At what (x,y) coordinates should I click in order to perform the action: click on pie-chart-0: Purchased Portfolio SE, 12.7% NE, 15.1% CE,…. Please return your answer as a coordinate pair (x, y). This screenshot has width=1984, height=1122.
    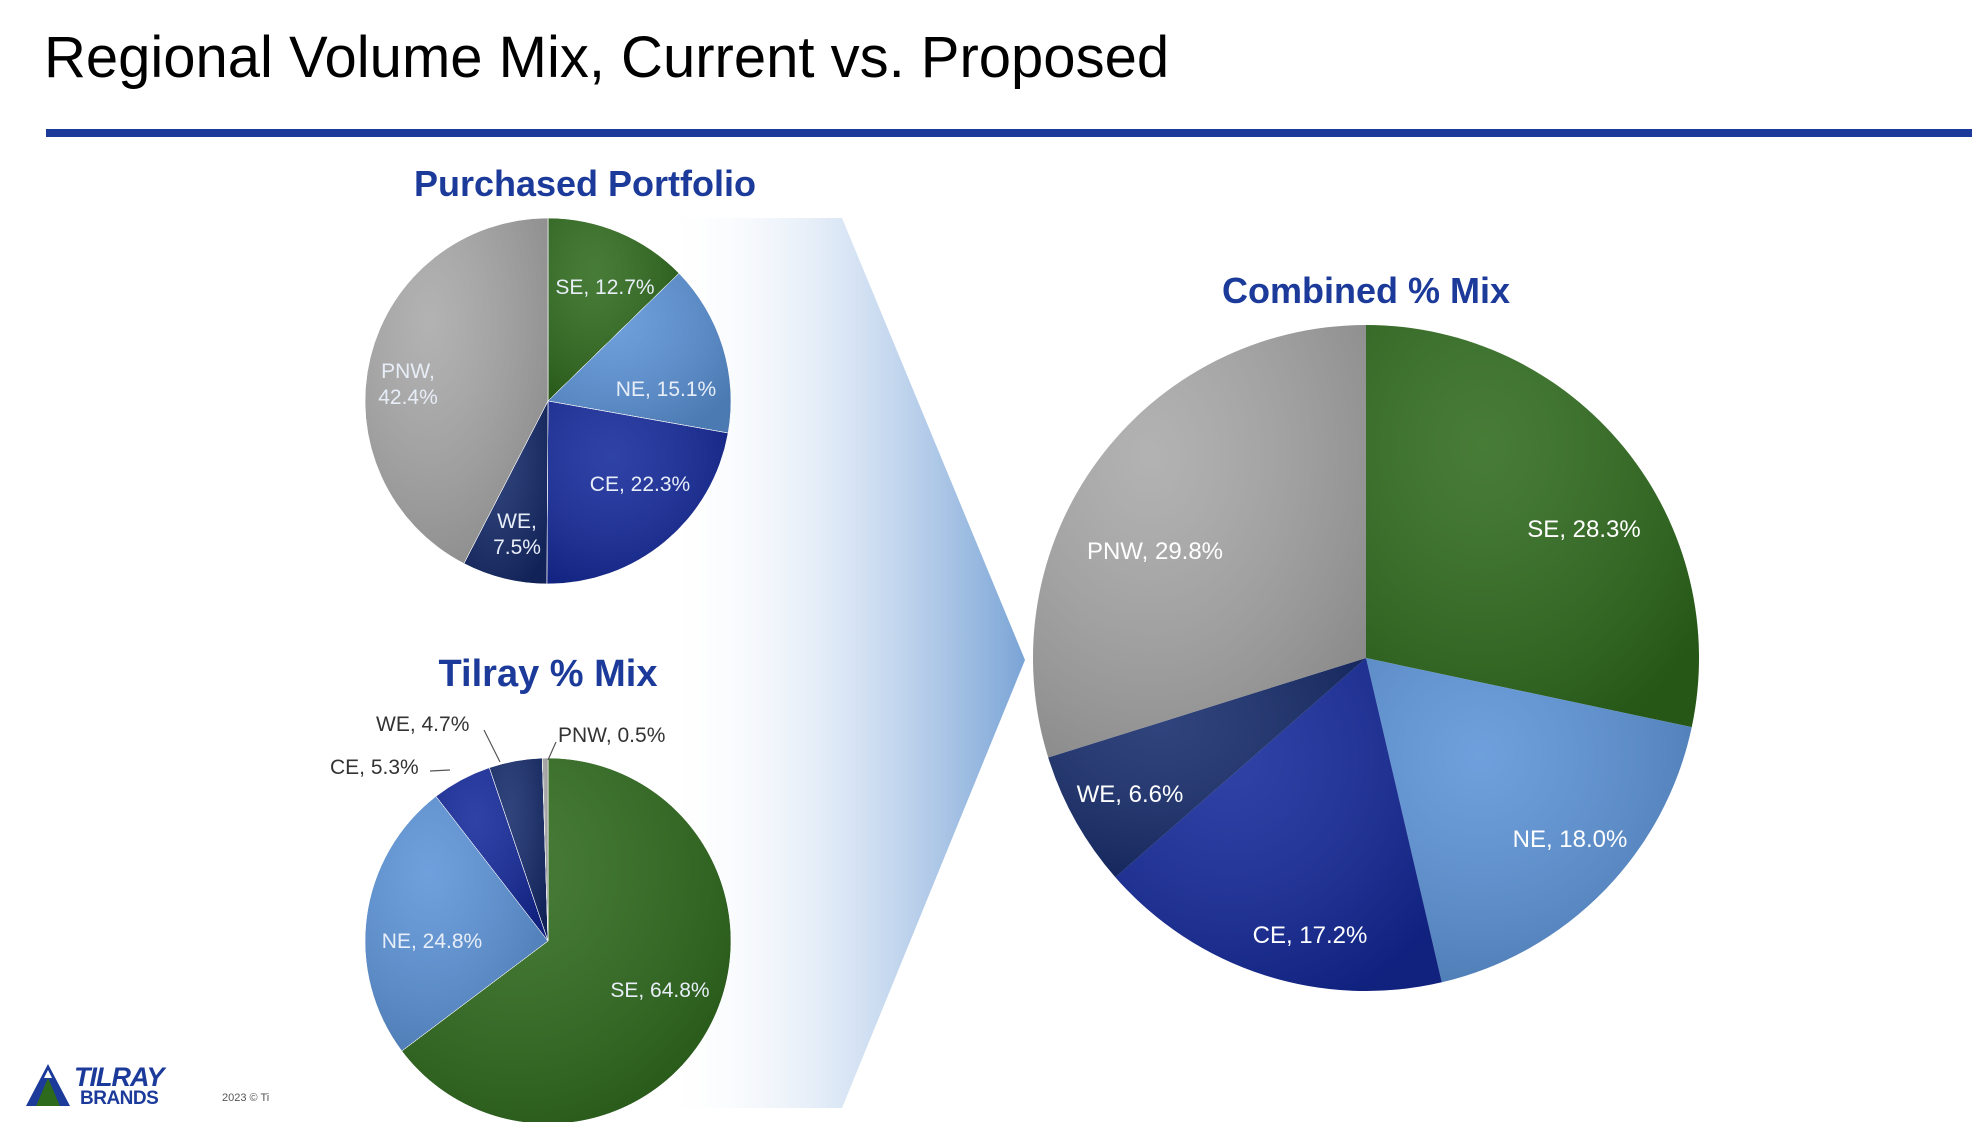
    Looking at the image, I should click on (560, 374).